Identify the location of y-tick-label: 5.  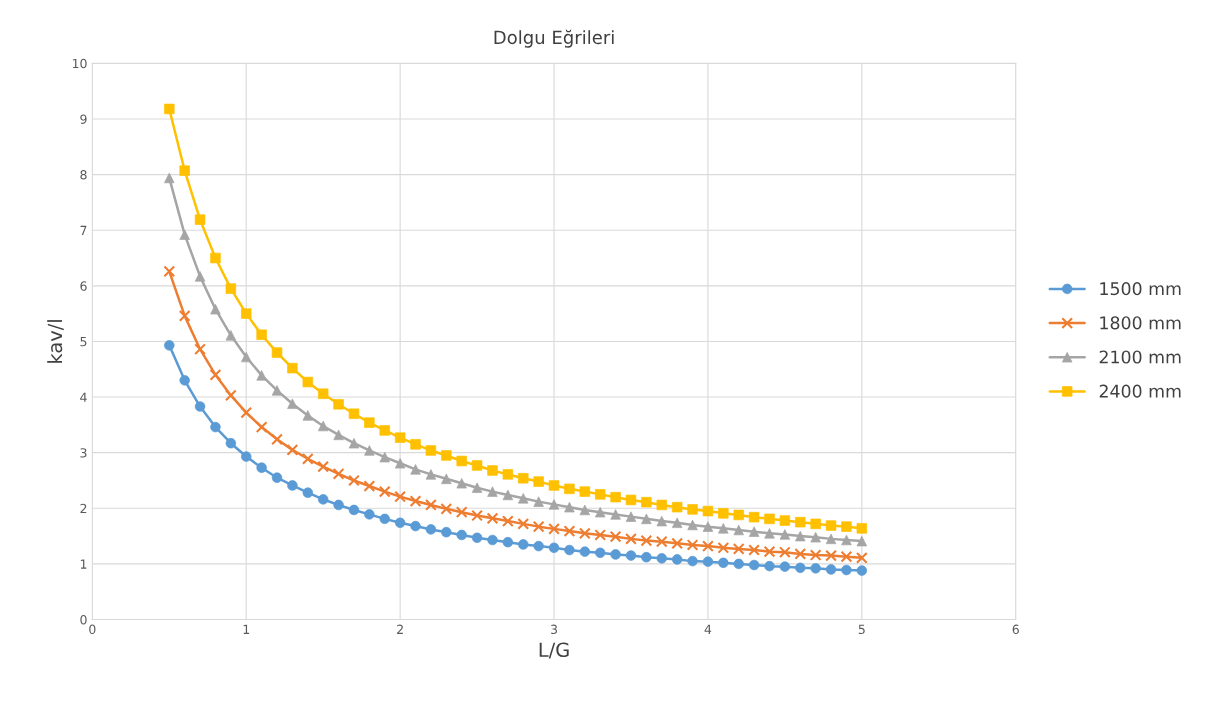
(83, 342).